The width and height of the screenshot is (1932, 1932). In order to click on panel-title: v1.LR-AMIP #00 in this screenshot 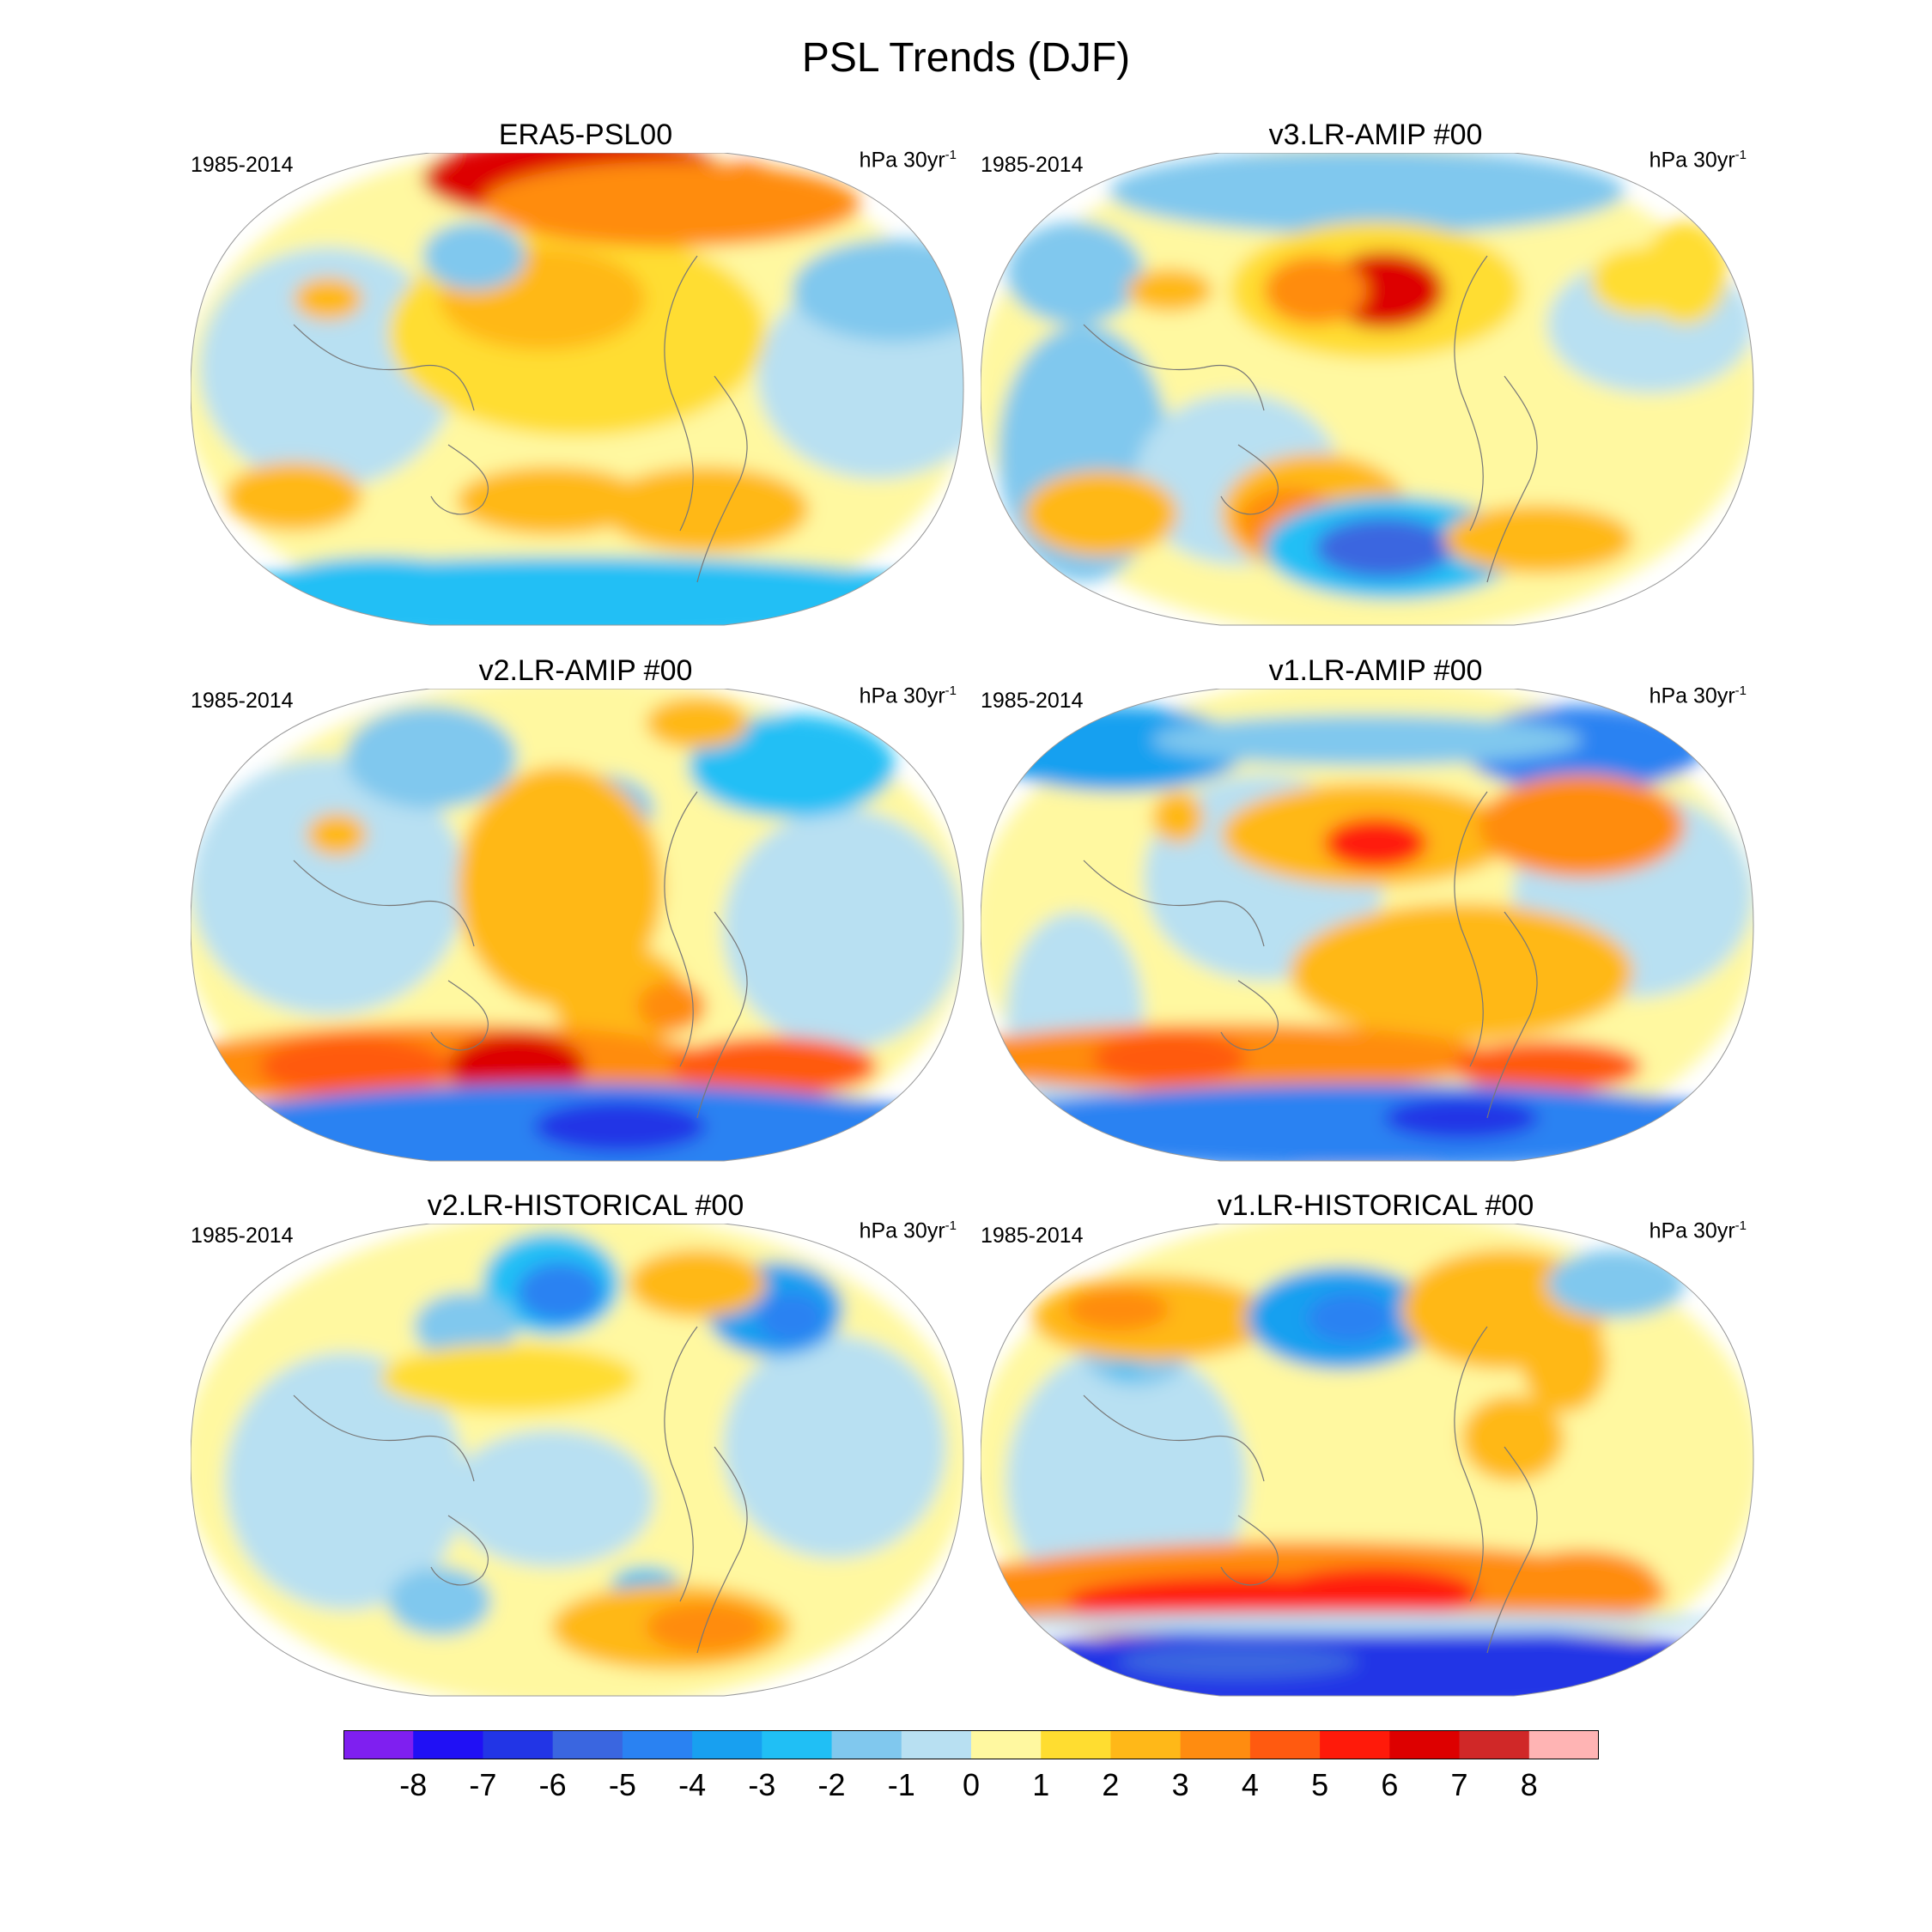, I will do `click(1375, 671)`.